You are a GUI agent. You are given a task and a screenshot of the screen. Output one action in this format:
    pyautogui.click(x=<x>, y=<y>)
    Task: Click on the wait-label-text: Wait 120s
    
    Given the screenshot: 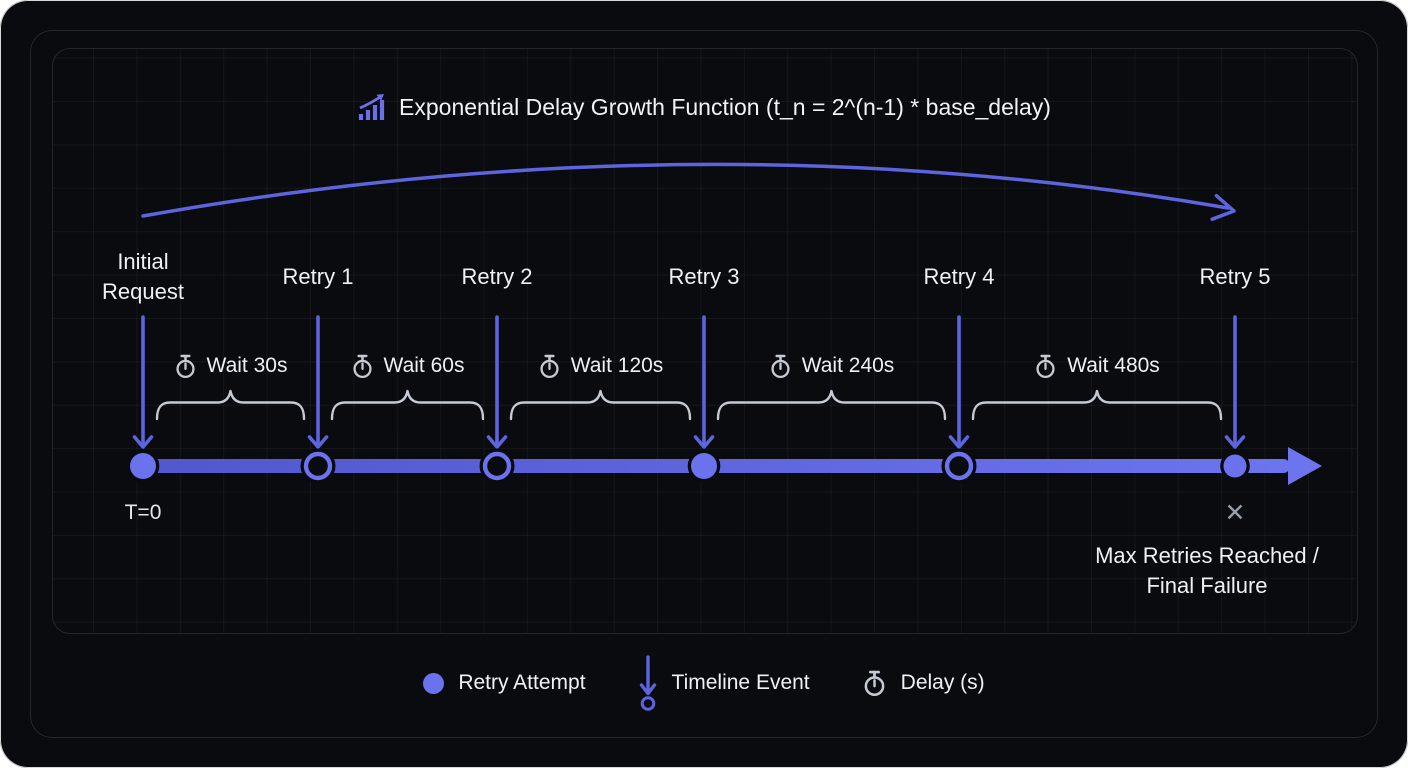 What is the action you would take?
    pyautogui.click(x=617, y=365)
    